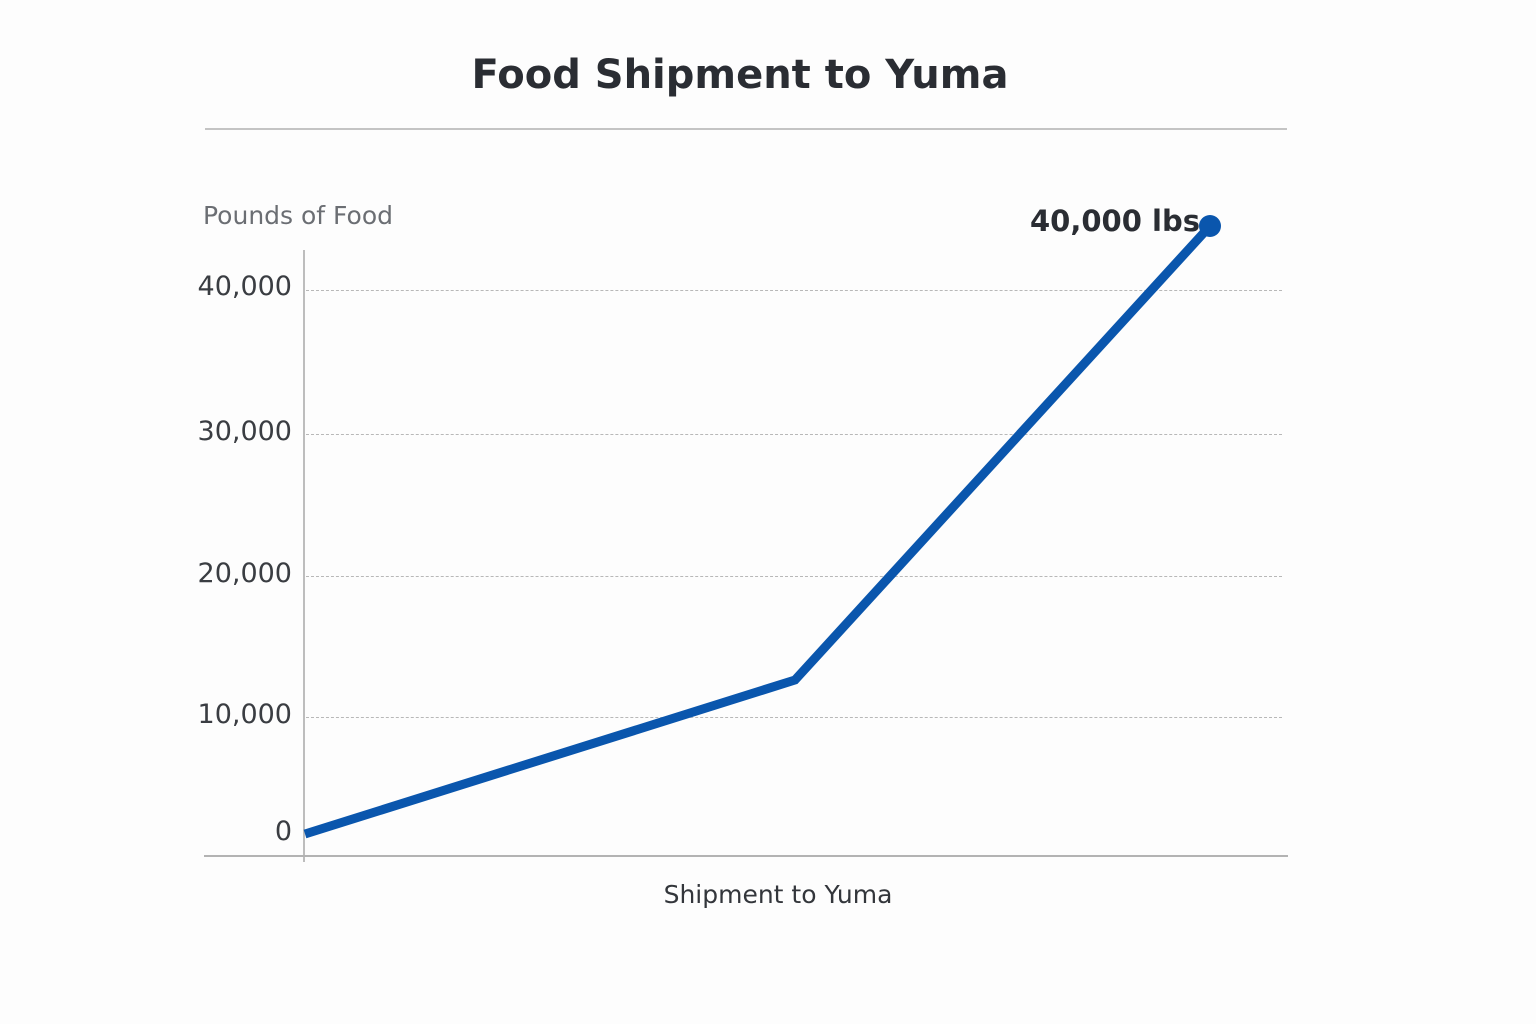  Describe the element at coordinates (298, 215) in the screenshot. I see `y-axis-title: Pounds of Food` at that location.